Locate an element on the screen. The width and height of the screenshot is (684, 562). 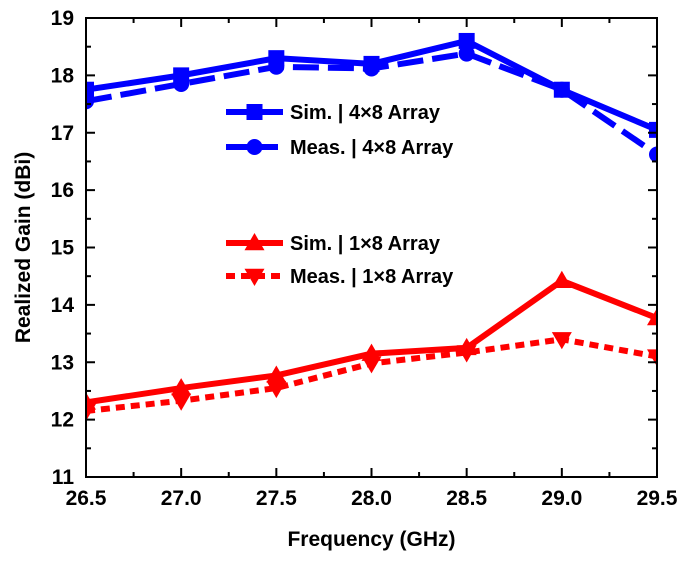
legend-item-1: Sim. | 4×8 Array is located at coordinates (333, 113).